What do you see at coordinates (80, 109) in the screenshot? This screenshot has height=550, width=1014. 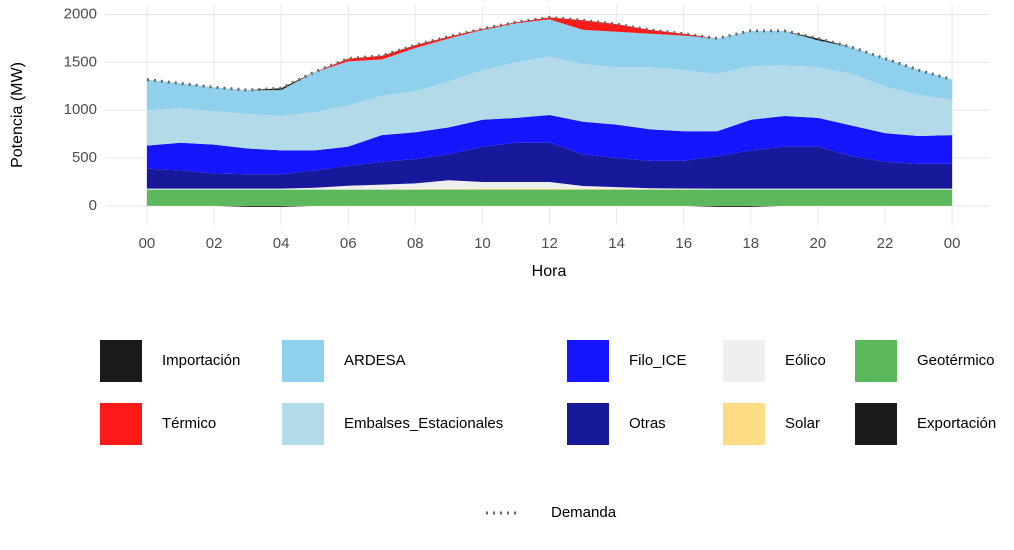 I see `y-tick-label: 1000` at bounding box center [80, 109].